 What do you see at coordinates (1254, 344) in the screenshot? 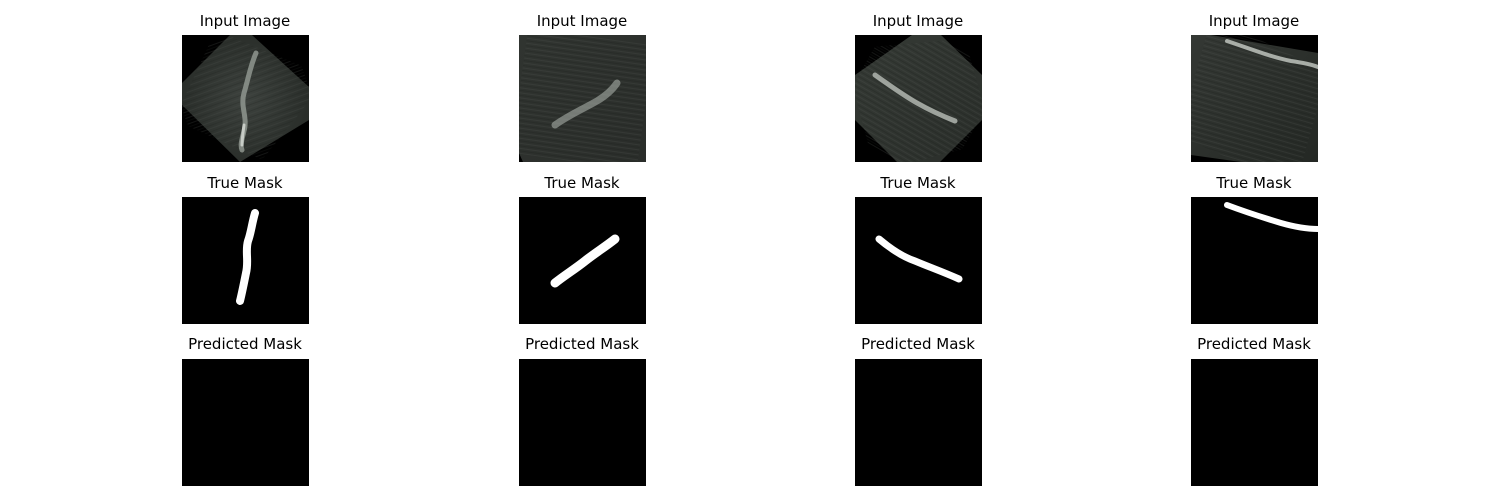
I see `panel-title-pred-4: Predicted Mask` at bounding box center [1254, 344].